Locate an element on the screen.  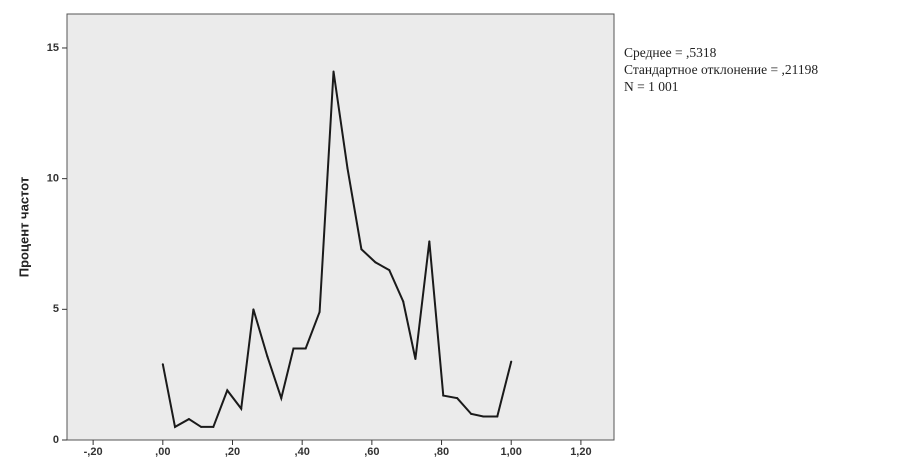
y-tick-label: 15 is located at coordinates (53, 48).